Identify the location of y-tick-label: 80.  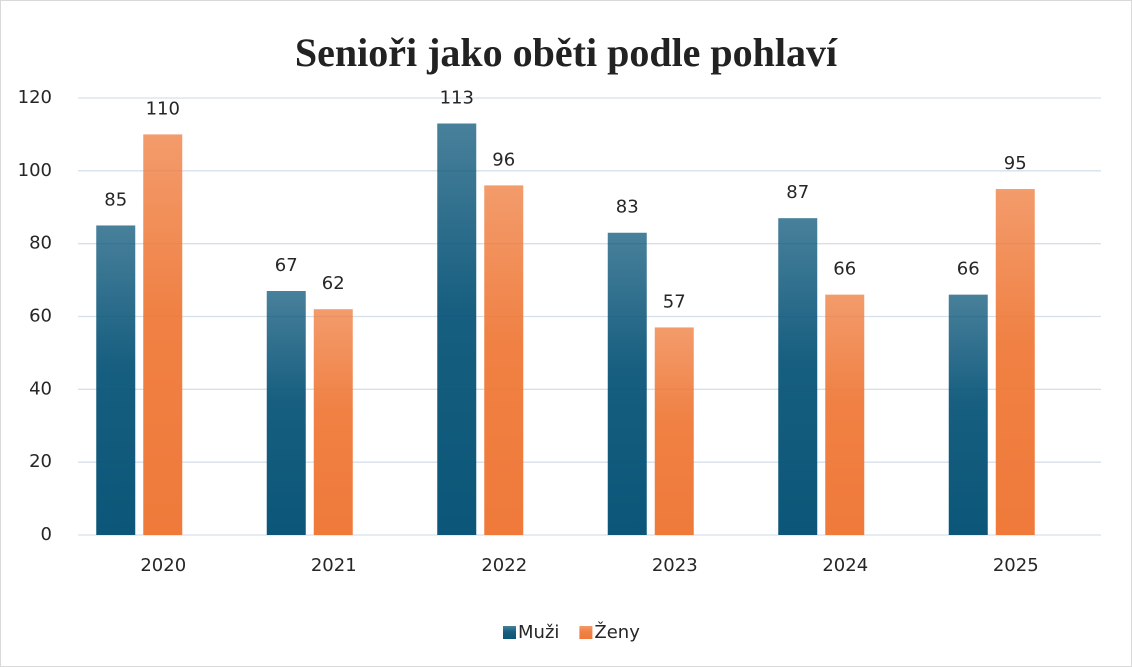
(40, 243).